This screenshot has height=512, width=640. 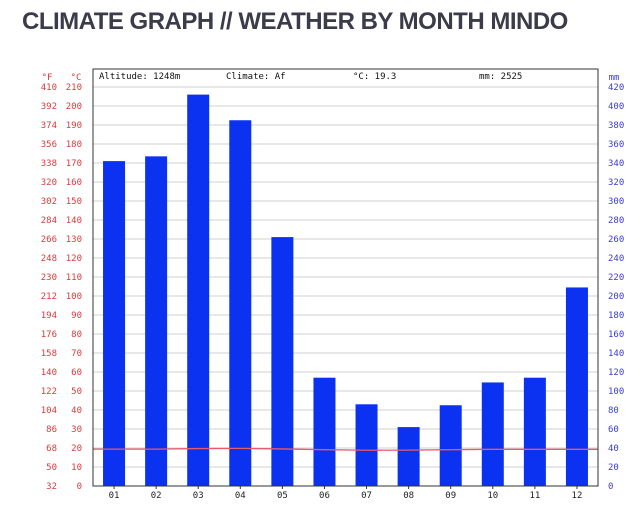 What do you see at coordinates (616, 240) in the screenshot?
I see `mm-tick-label: 260` at bounding box center [616, 240].